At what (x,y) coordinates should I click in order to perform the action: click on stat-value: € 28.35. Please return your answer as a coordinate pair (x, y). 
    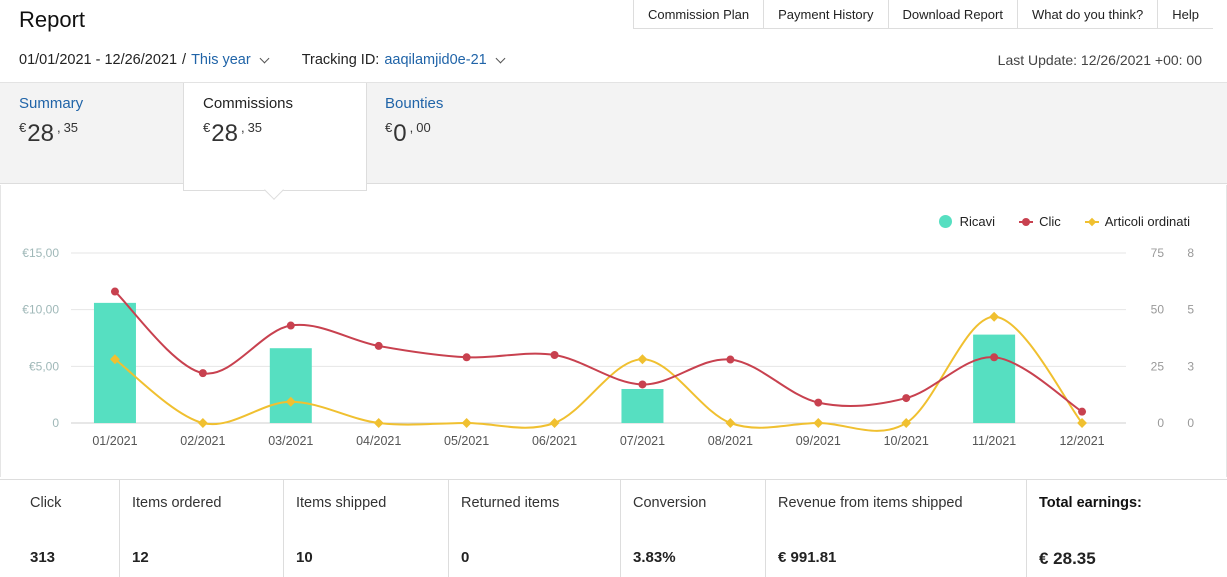
    Looking at the image, I should click on (1067, 558).